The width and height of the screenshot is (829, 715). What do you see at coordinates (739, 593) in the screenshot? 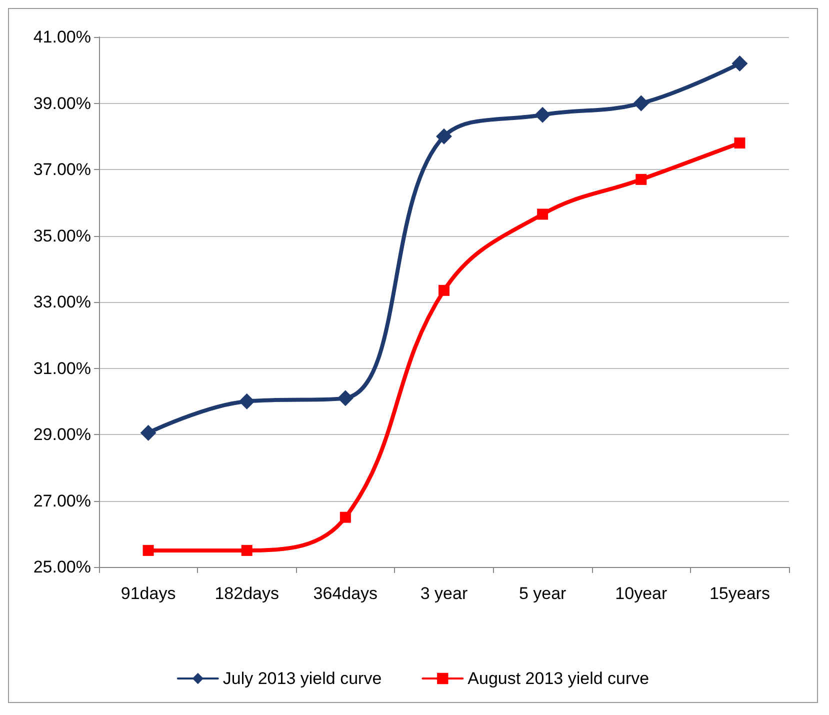
I see `x-tick-label: 15years` at bounding box center [739, 593].